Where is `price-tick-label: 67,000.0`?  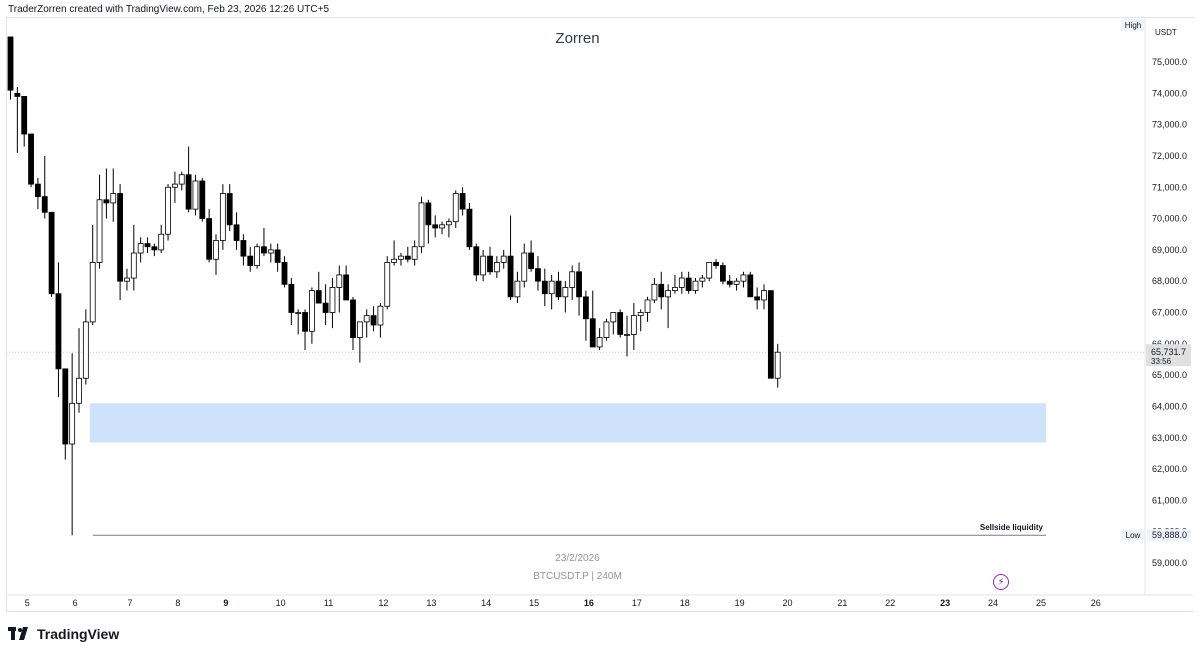
price-tick-label: 67,000.0 is located at coordinates (1169, 313).